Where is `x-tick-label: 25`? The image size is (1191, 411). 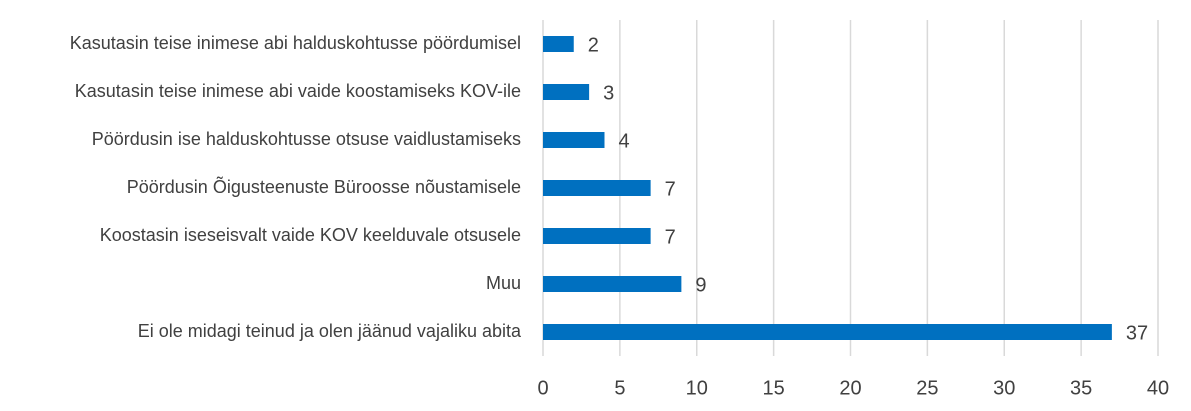 x-tick-label: 25 is located at coordinates (927, 388).